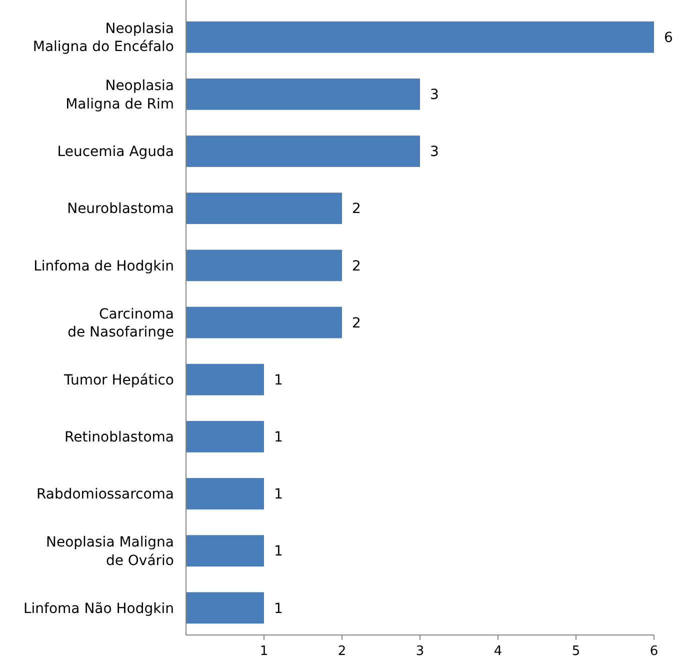 The height and width of the screenshot is (665, 677). Describe the element at coordinates (110, 551) in the screenshot. I see `y-tick-label: Neoplasia Maligna de Ovário` at that location.